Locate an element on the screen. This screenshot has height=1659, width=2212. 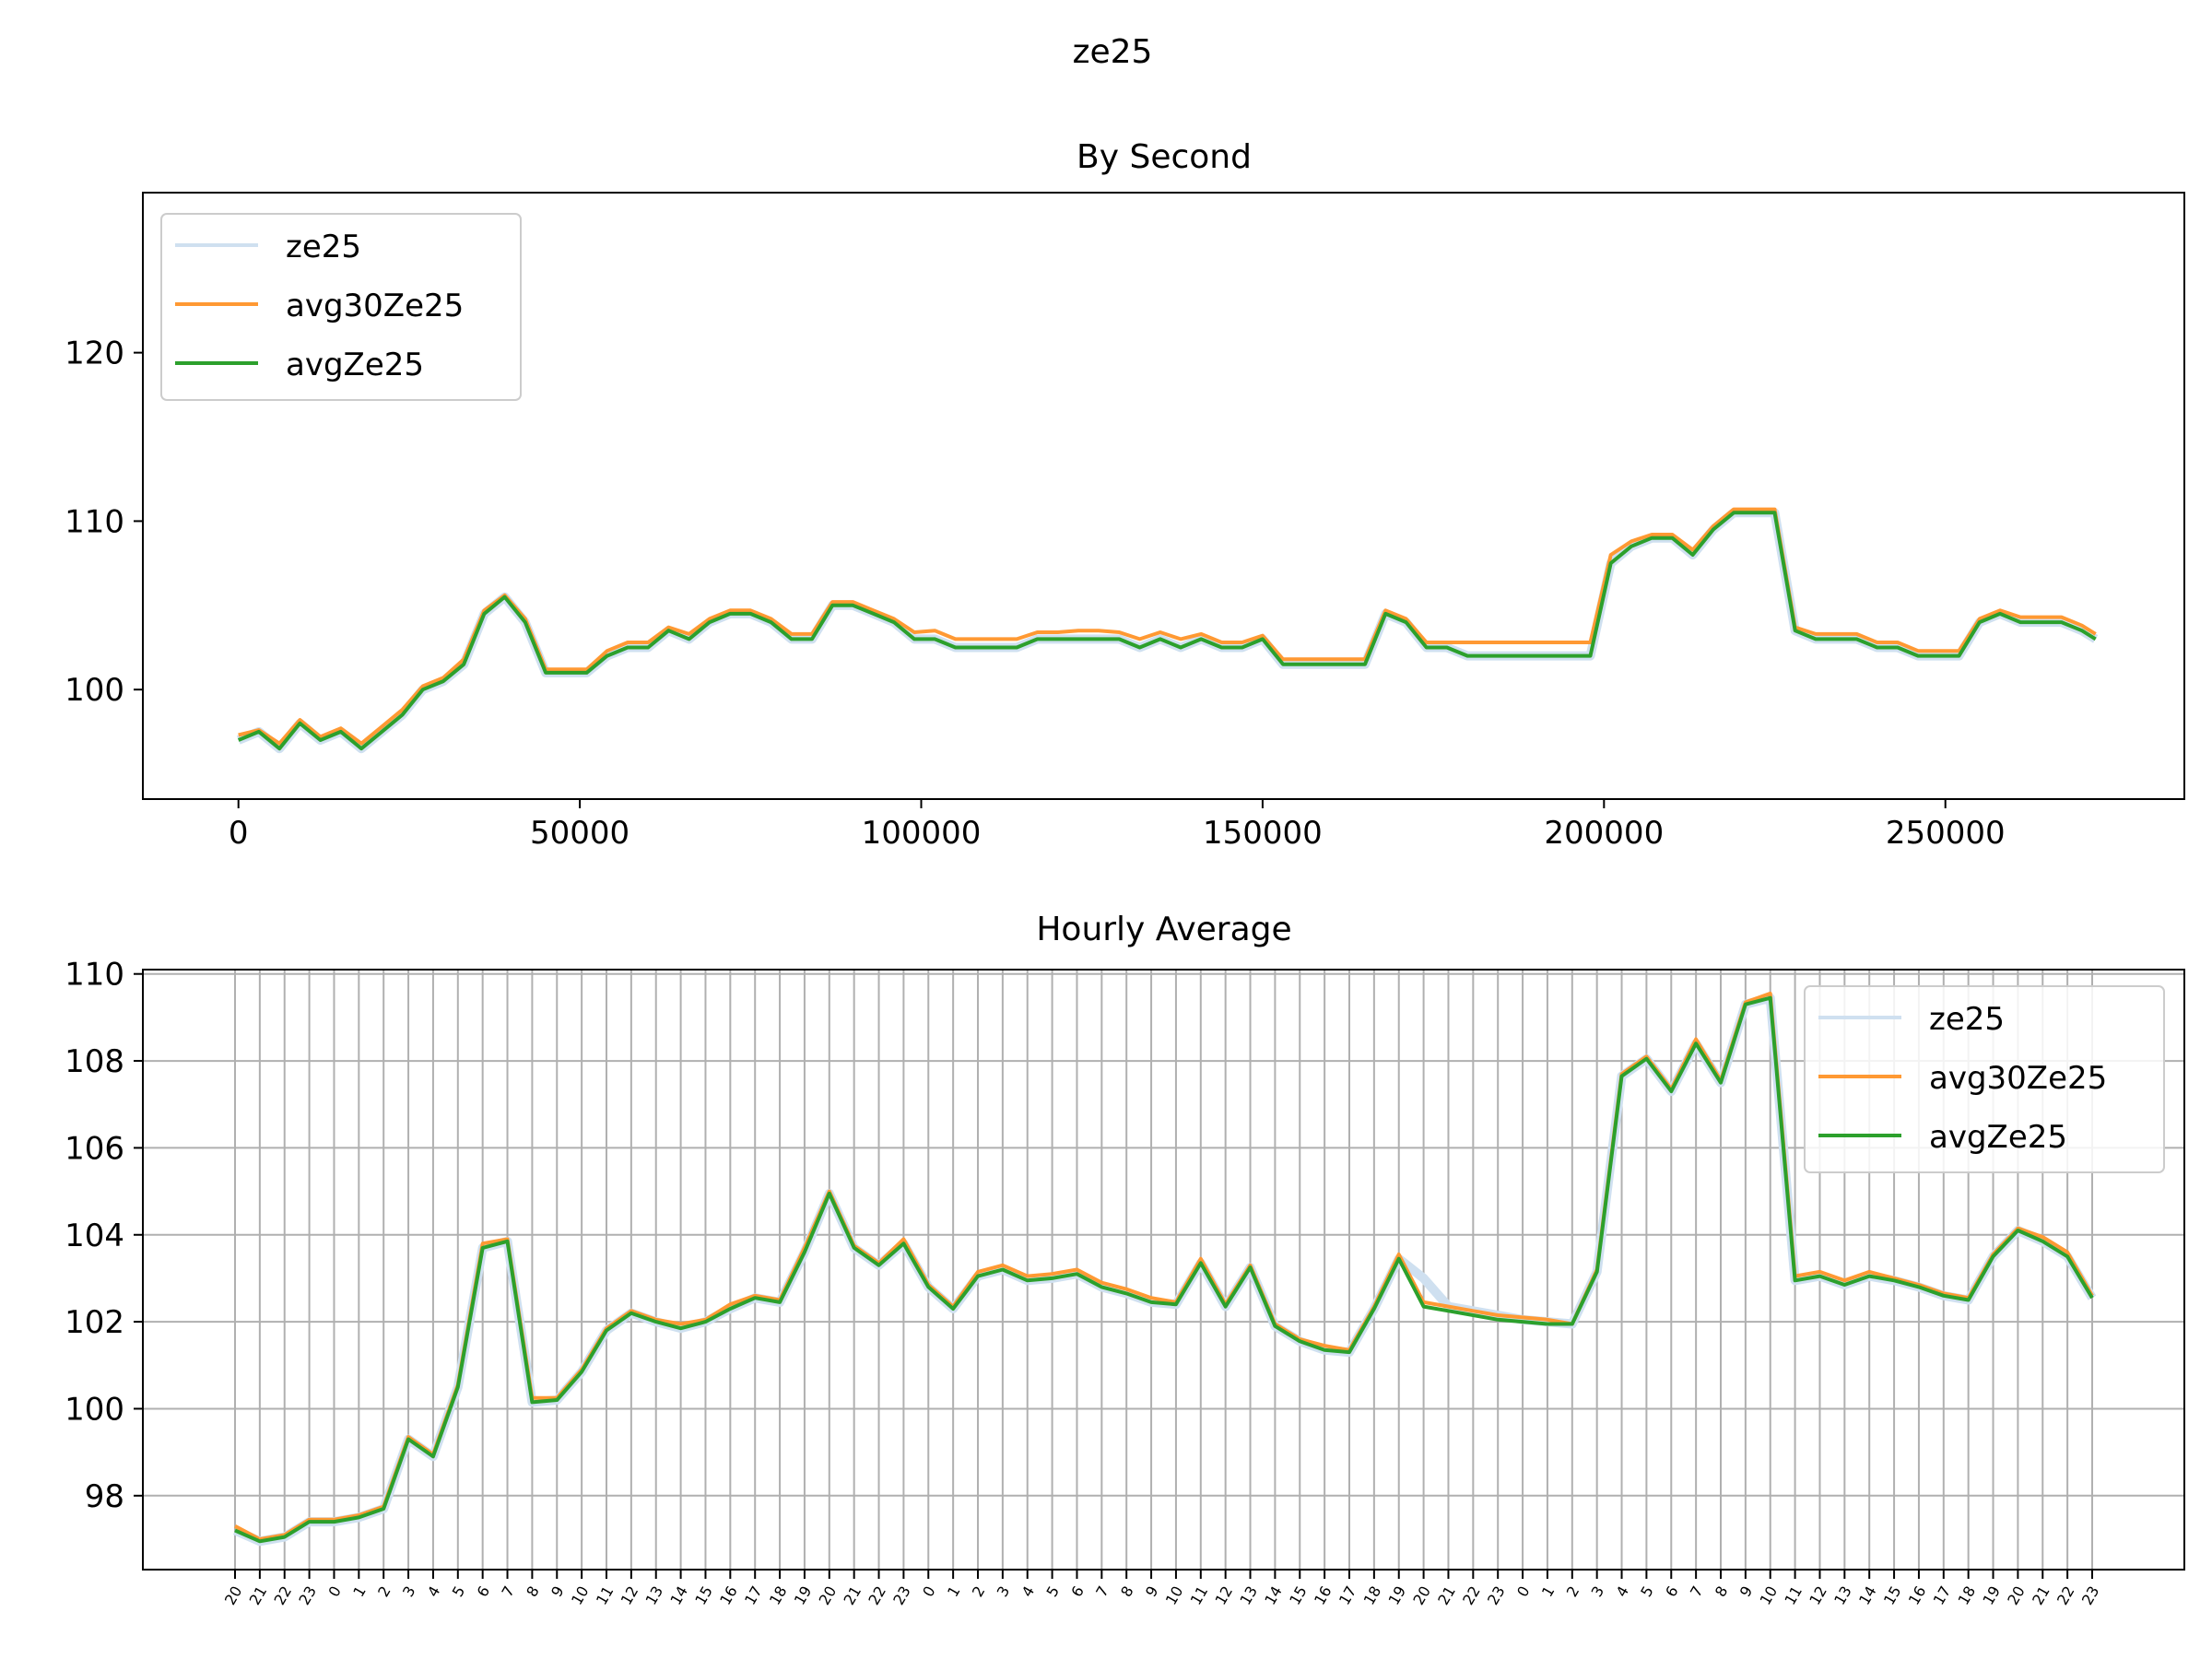
x-tick-label: 8 is located at coordinates (1722, 1591).